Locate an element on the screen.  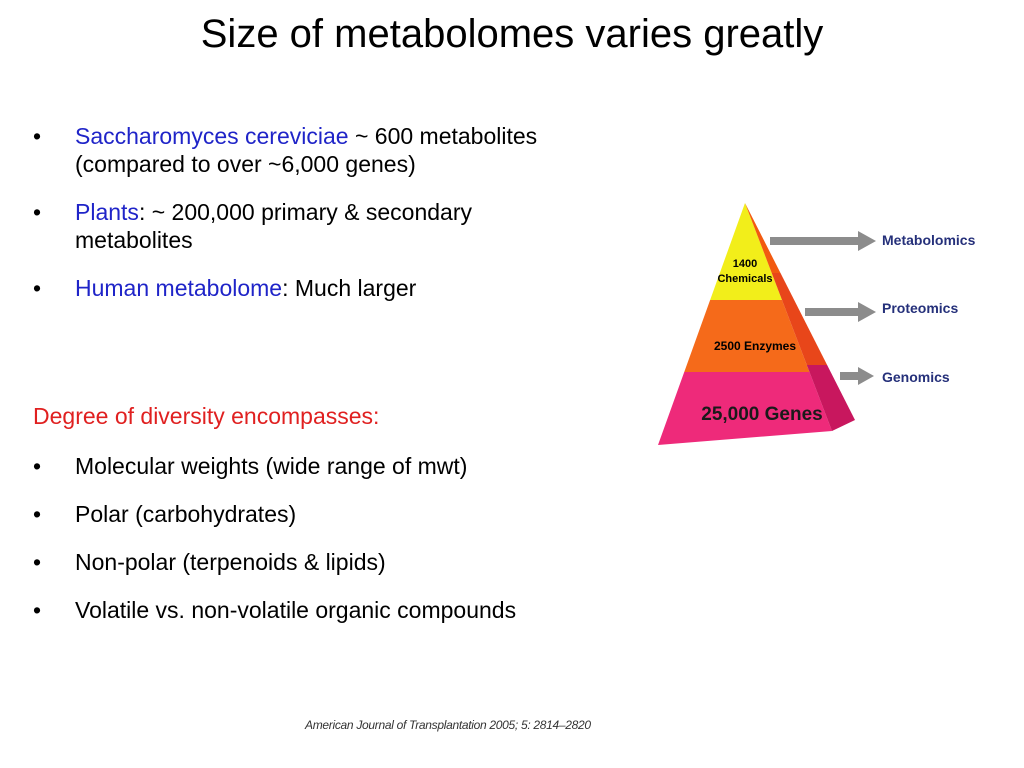
level-label: Genomics is located at coordinates (916, 377).